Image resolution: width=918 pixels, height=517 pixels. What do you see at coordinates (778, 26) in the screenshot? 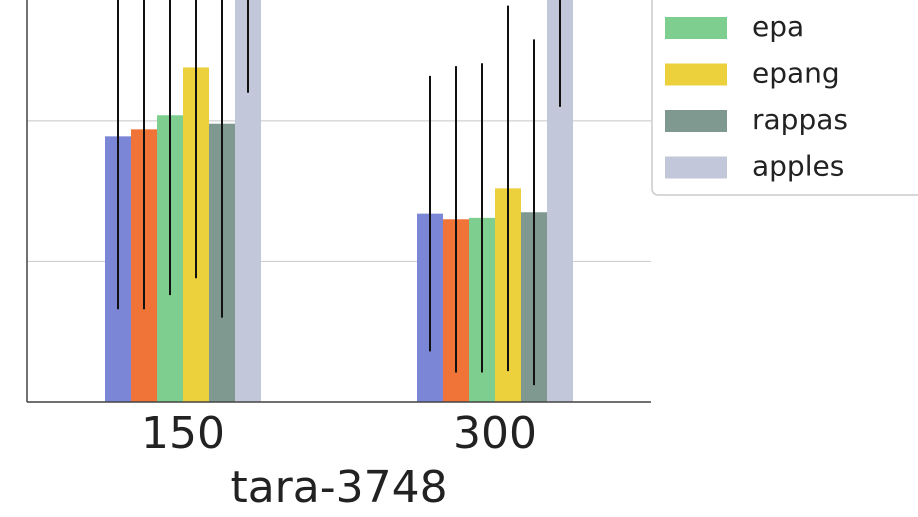
I see `legend-label: epa` at bounding box center [778, 26].